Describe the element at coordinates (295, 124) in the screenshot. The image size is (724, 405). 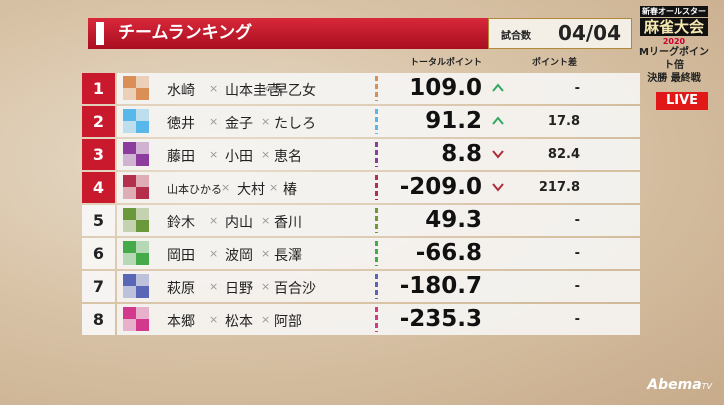
I see `member-name: たしろ` at that location.